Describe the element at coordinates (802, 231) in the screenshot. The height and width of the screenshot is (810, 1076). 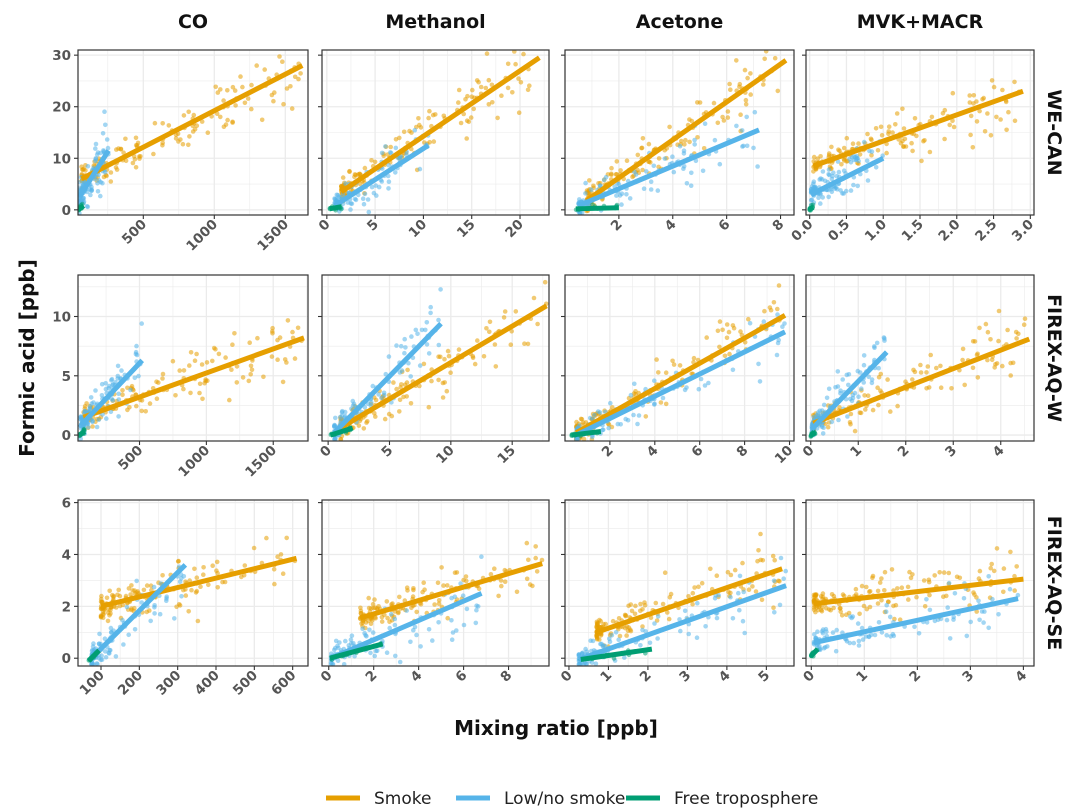
I see `x-tick-label: 0.0` at that location.